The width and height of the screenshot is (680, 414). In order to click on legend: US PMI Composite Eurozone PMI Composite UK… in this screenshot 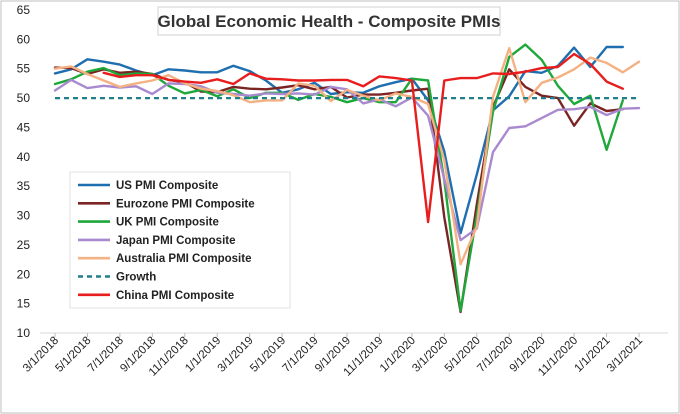, I will do `click(180, 240)`.